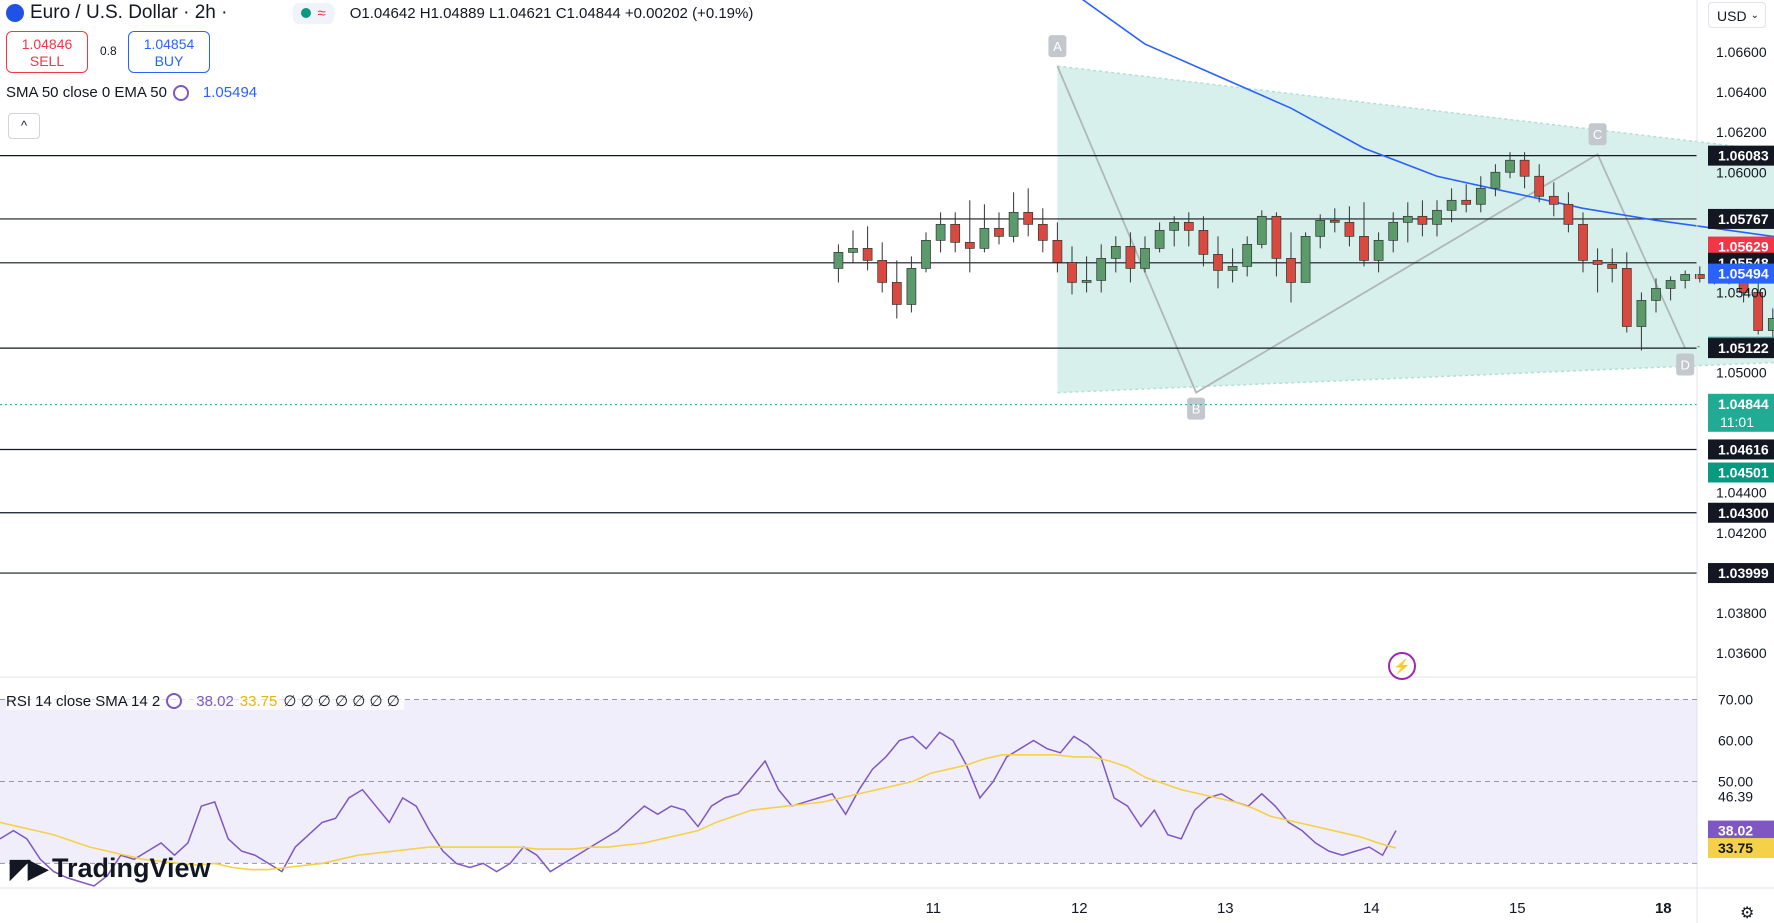  Describe the element at coordinates (1747, 913) in the screenshot. I see `settings-gear-icon: ⚙` at that location.